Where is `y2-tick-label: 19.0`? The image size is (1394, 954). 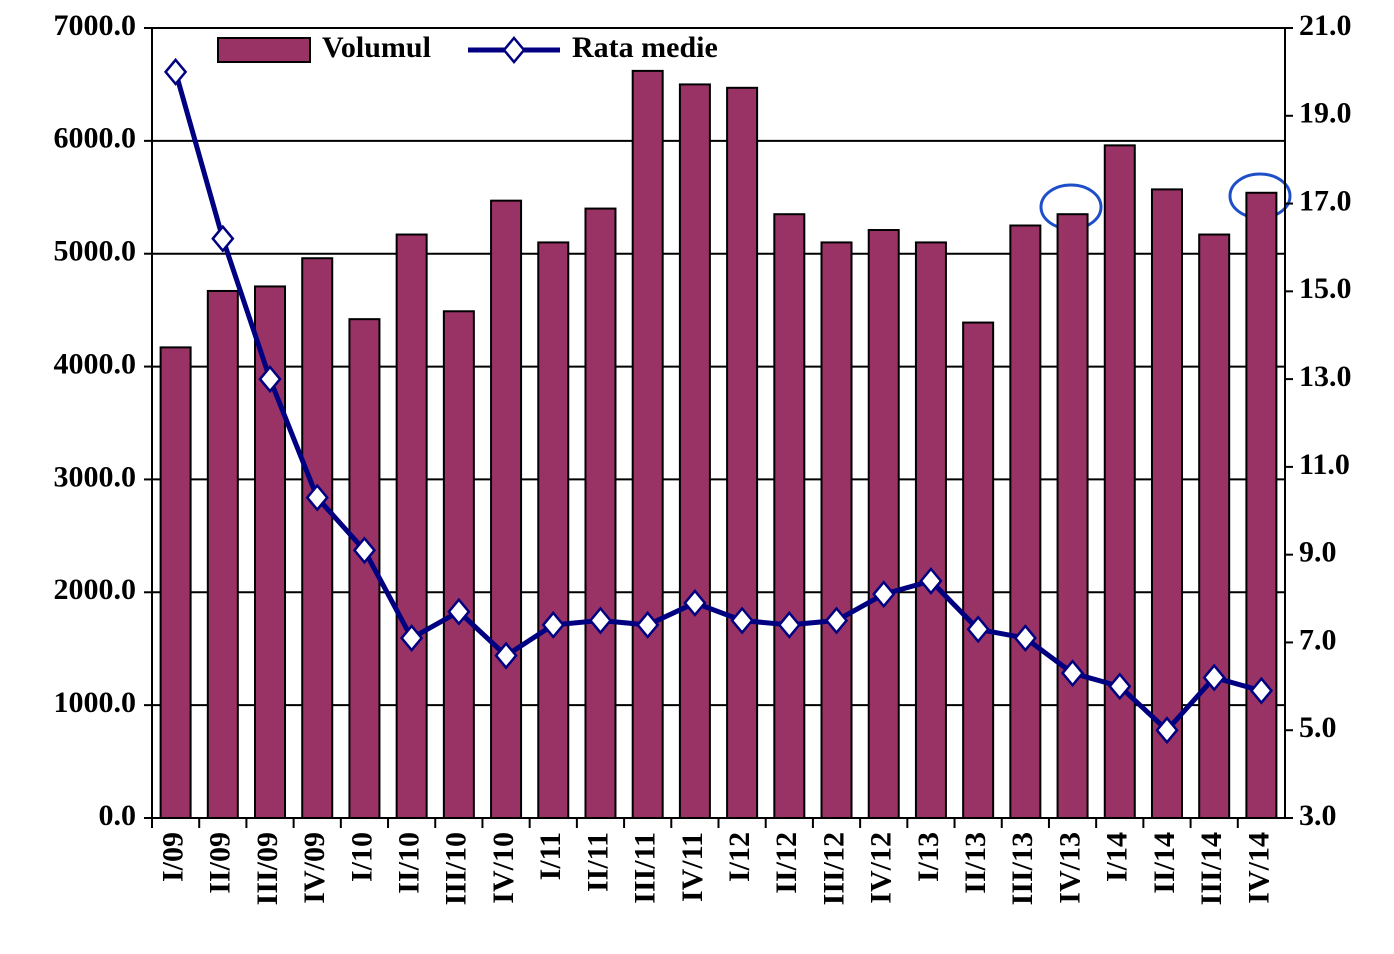
y2-tick-label: 19.0 is located at coordinates (1325, 113).